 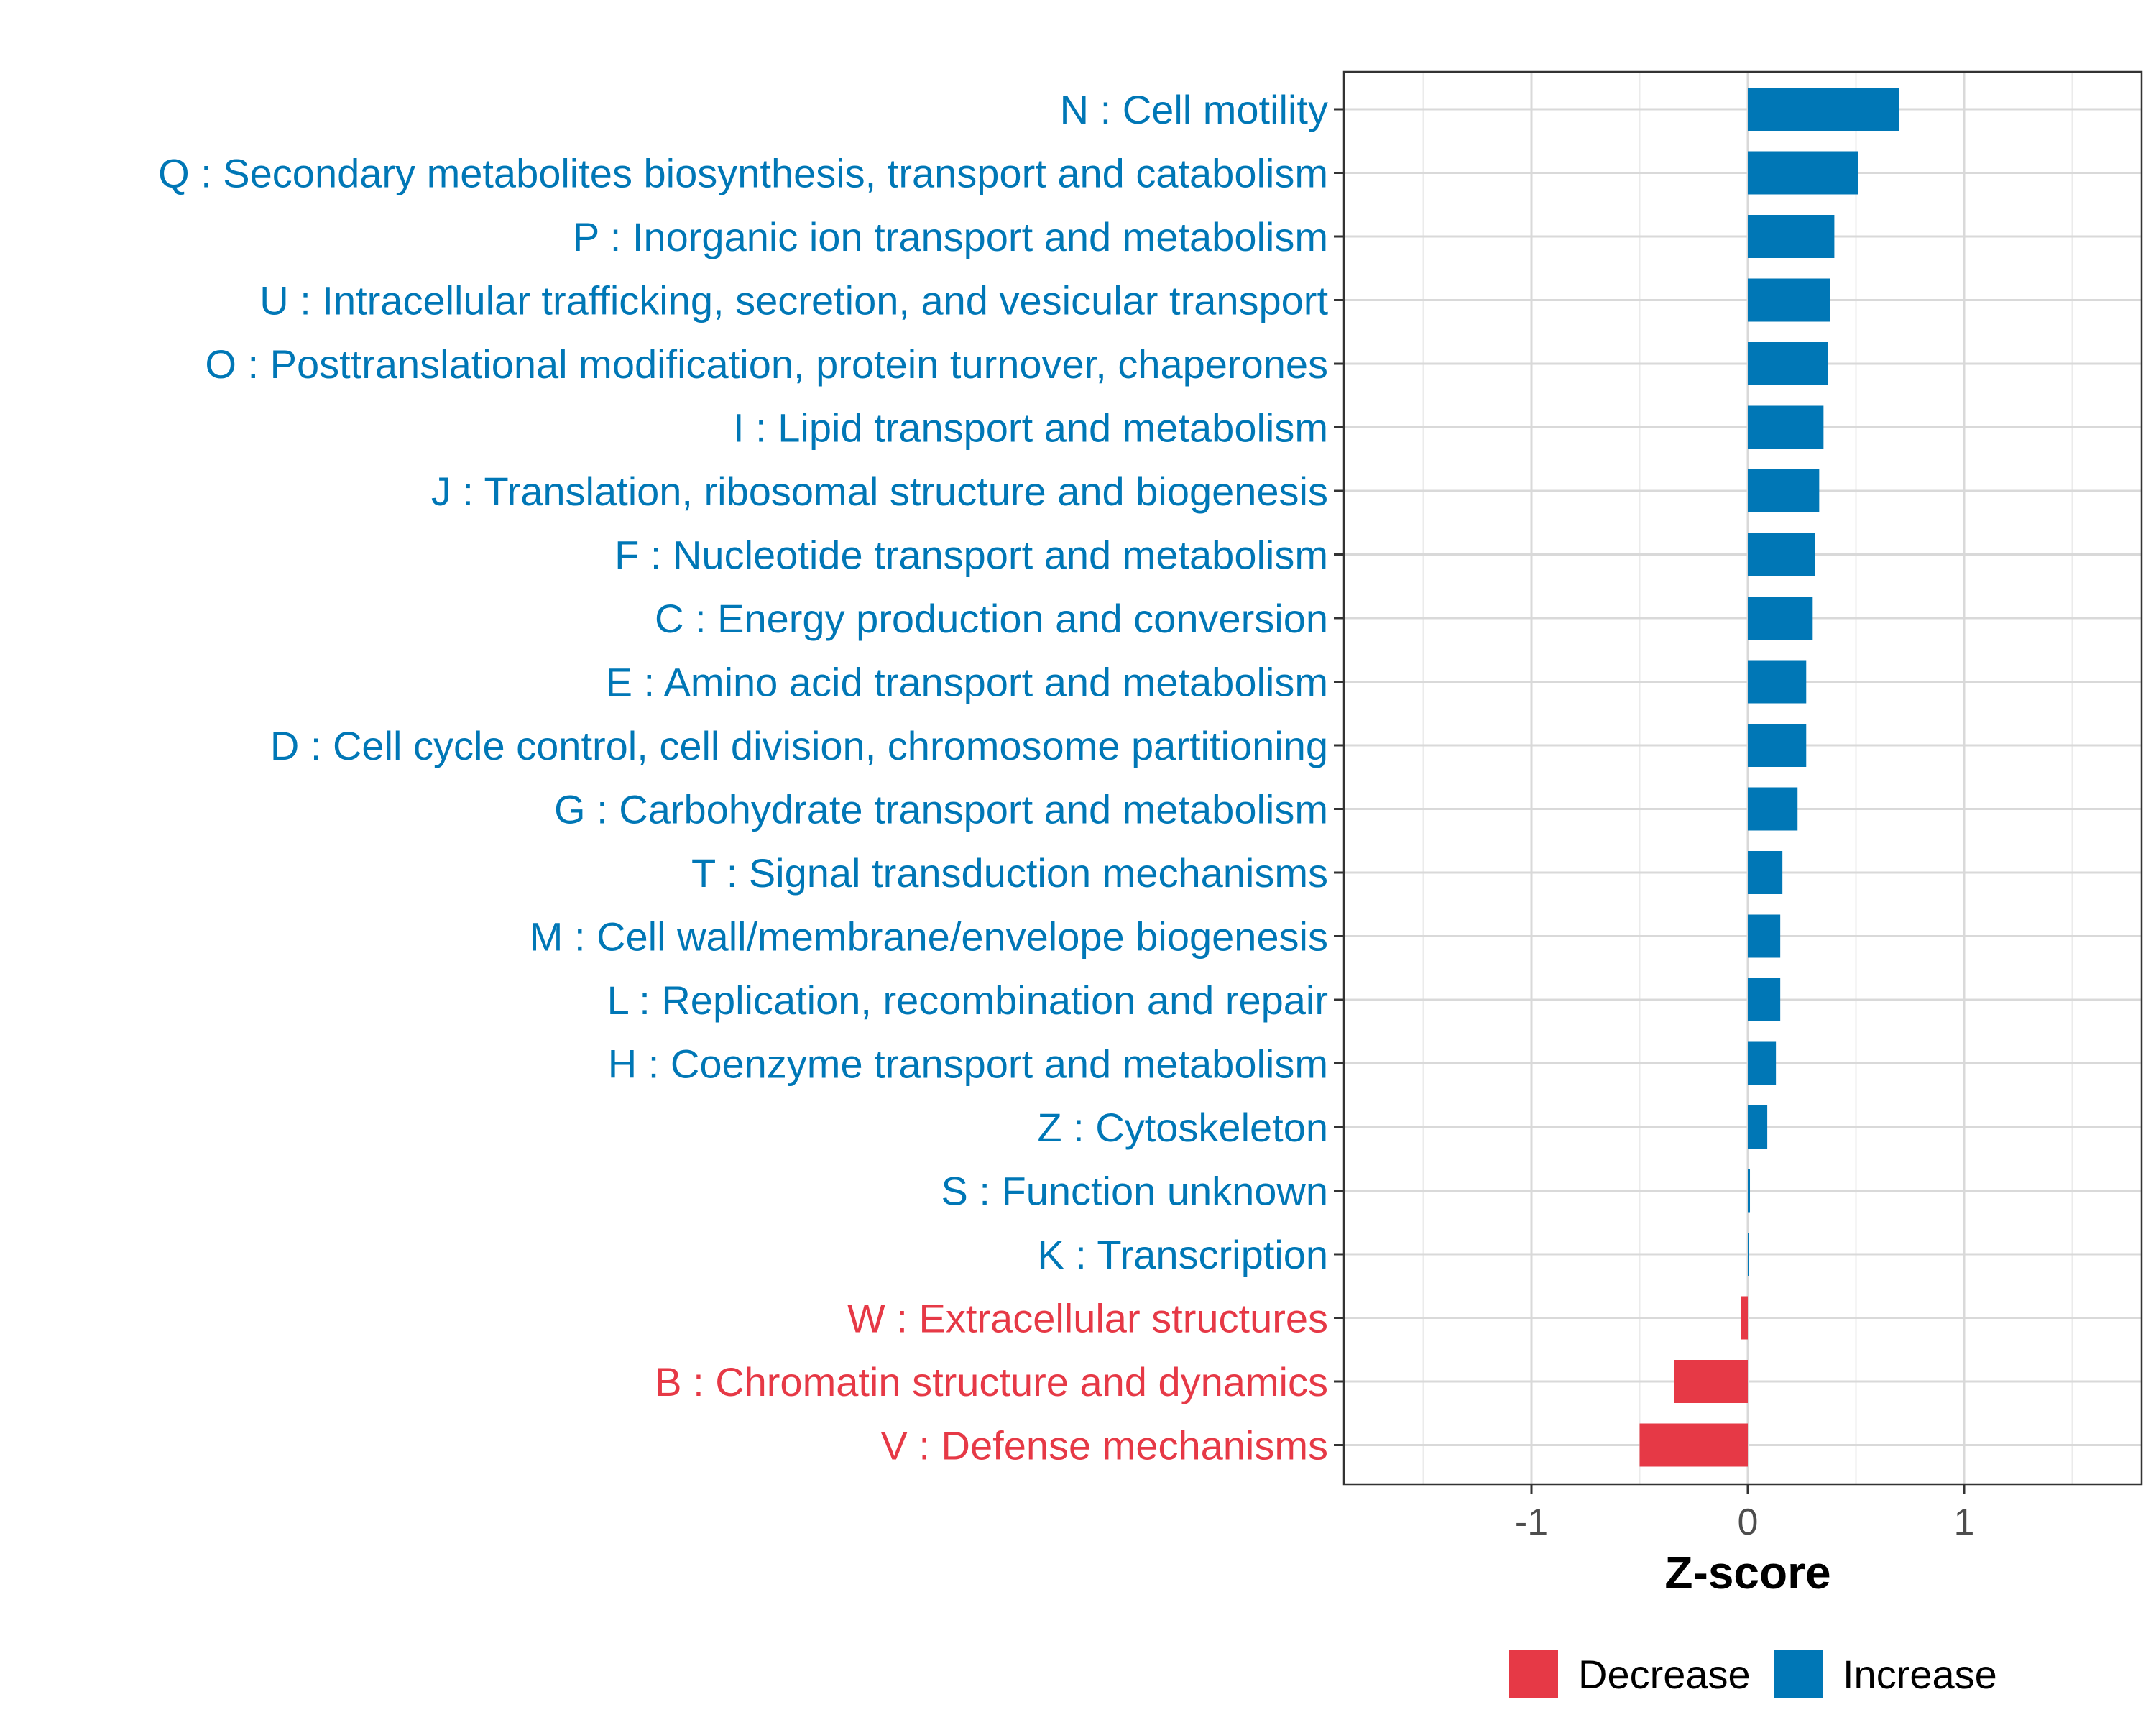 I want to click on category-label: B : Chromatin structure and dynamics, so click(x=991, y=1381).